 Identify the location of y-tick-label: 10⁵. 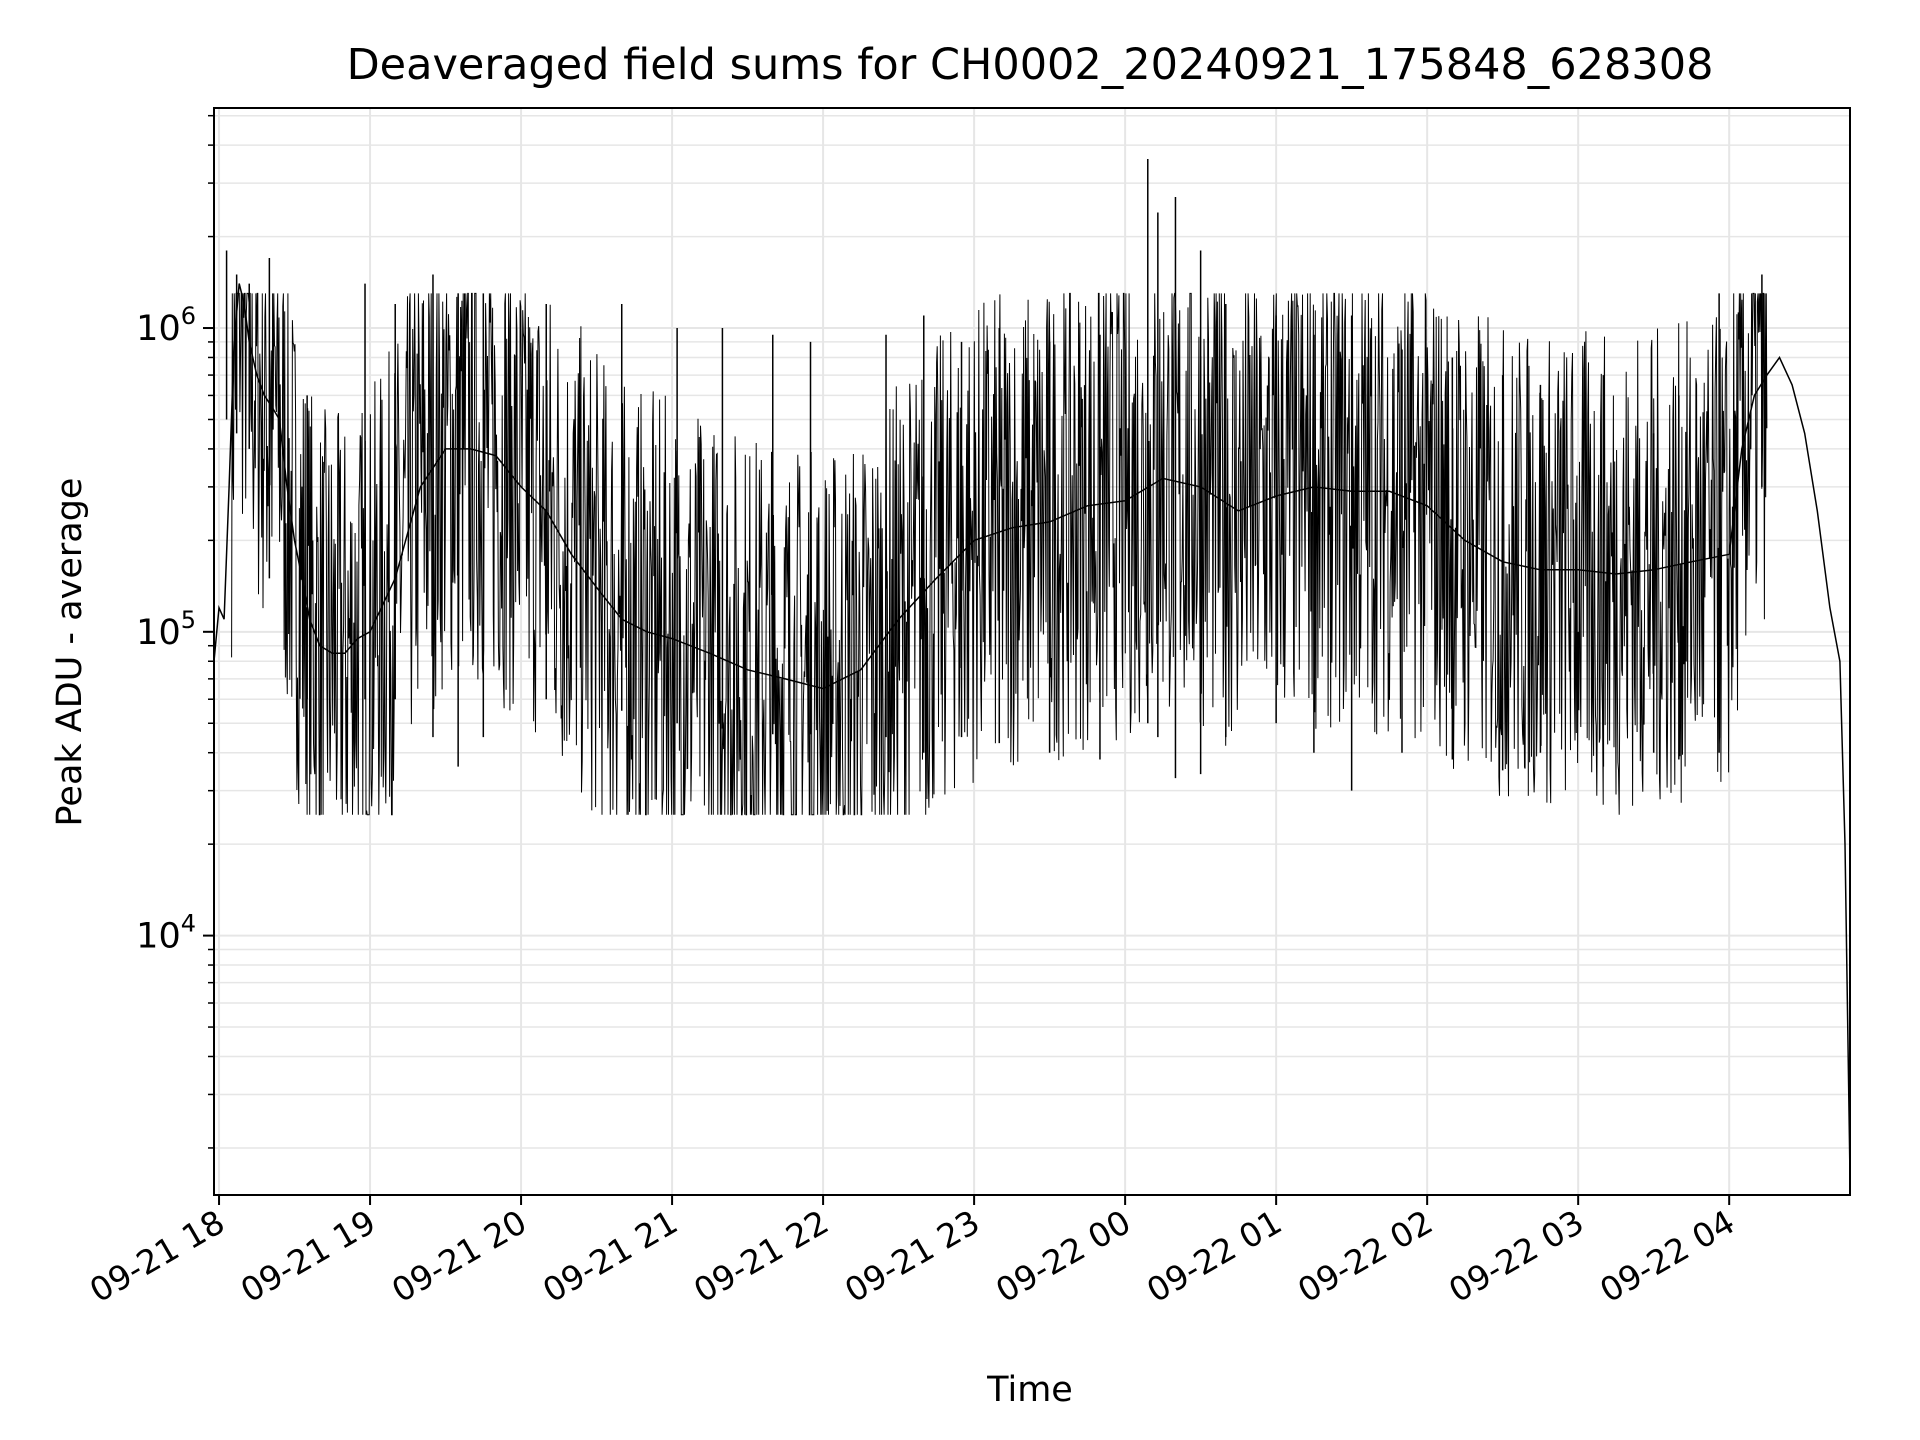
(166, 629).